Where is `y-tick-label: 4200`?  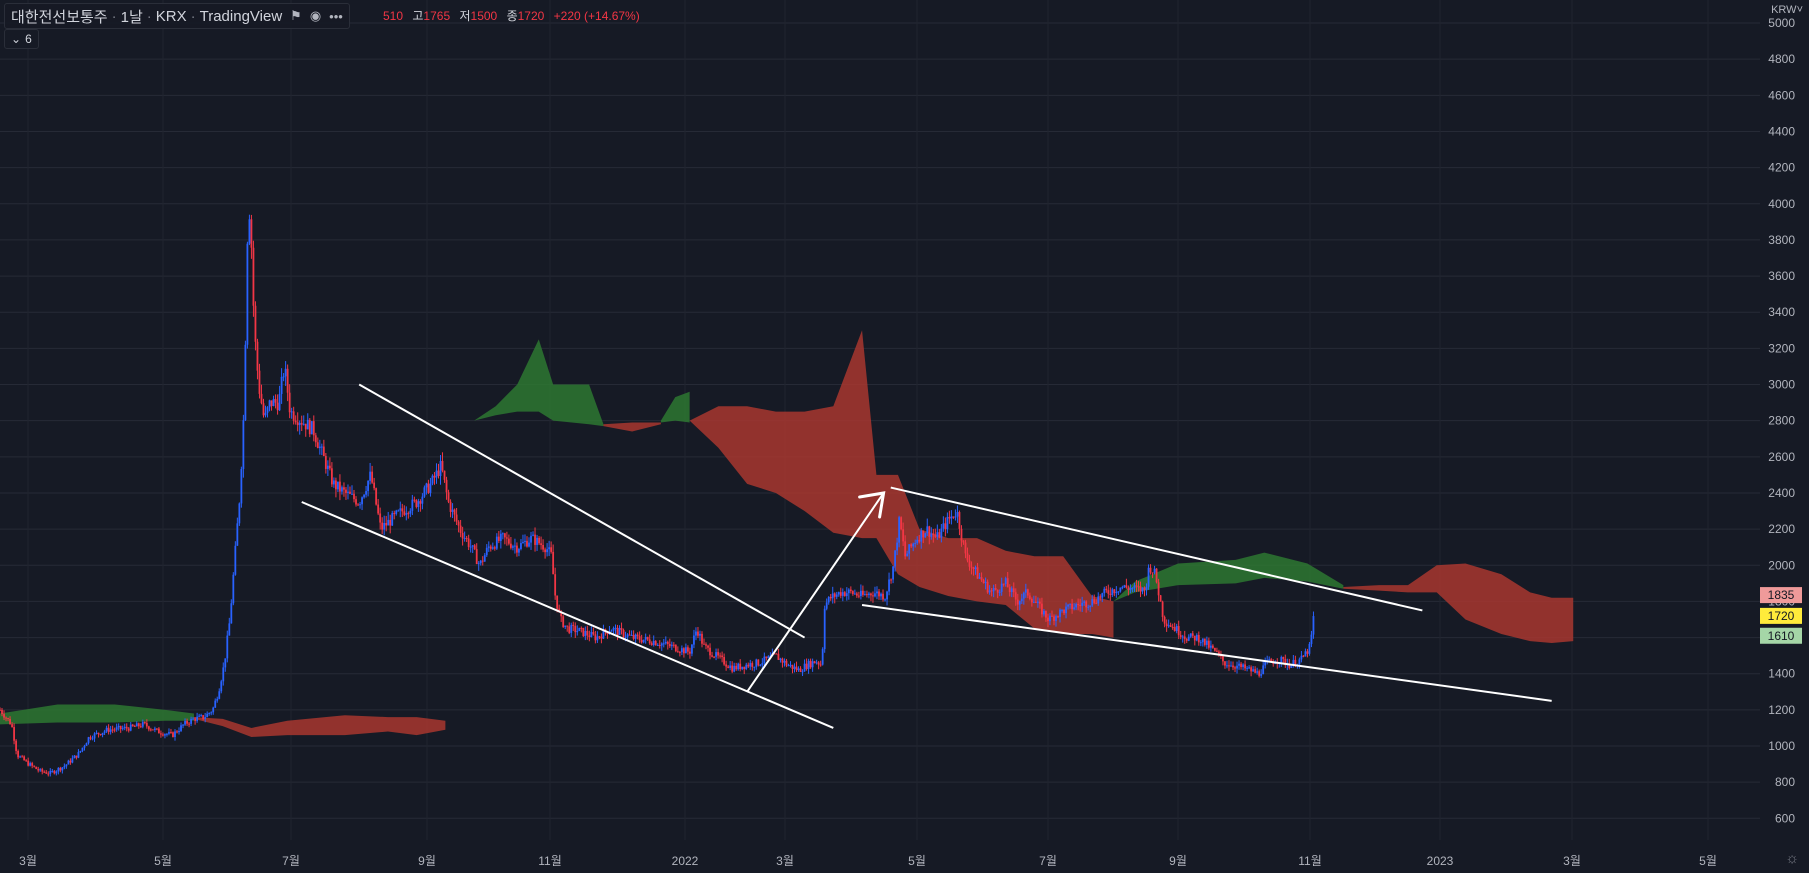
y-tick-label: 4200 is located at coordinates (1781, 168).